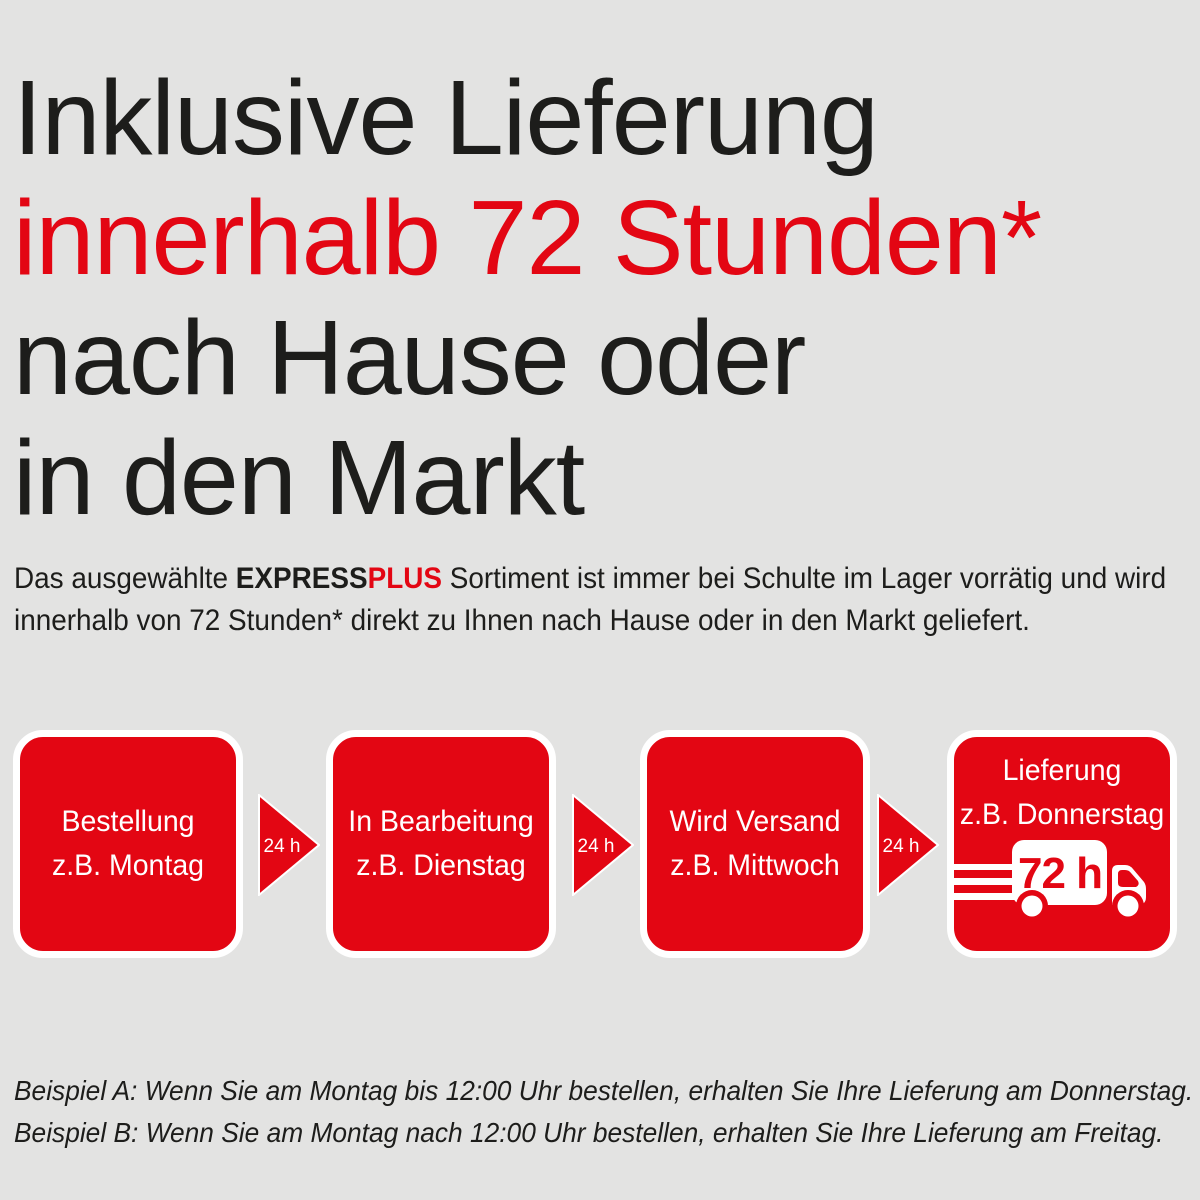 Image resolution: width=1200 pixels, height=1200 pixels. Describe the element at coordinates (1062, 770) in the screenshot. I see `step-title: Lieferung` at that location.